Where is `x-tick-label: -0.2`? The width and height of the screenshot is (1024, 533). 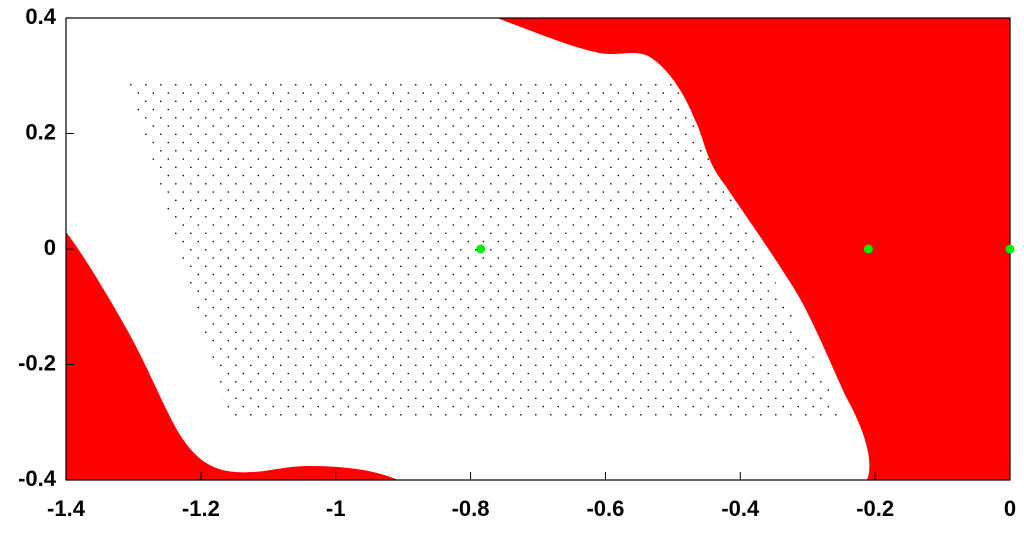
x-tick-label: -0.2 is located at coordinates (875, 508).